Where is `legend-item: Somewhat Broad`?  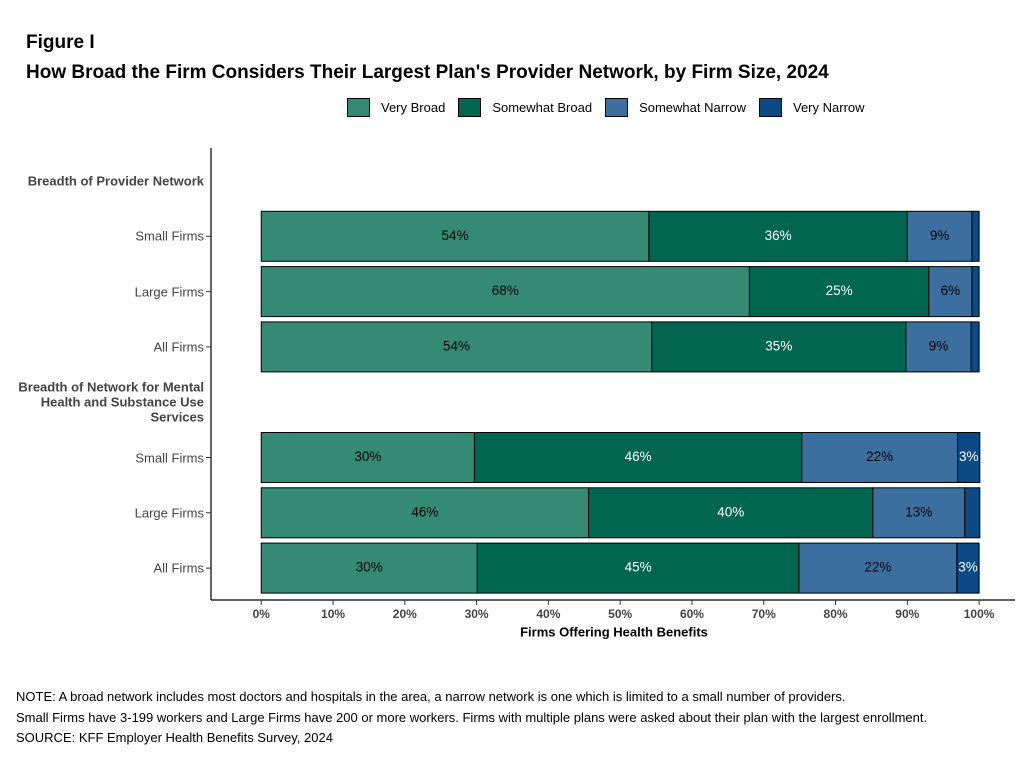
legend-item: Somewhat Broad is located at coordinates (525, 107).